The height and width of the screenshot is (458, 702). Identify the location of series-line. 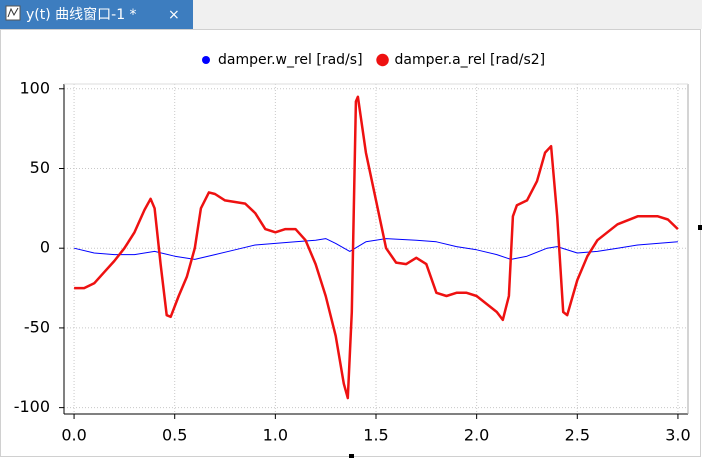
(375, 249).